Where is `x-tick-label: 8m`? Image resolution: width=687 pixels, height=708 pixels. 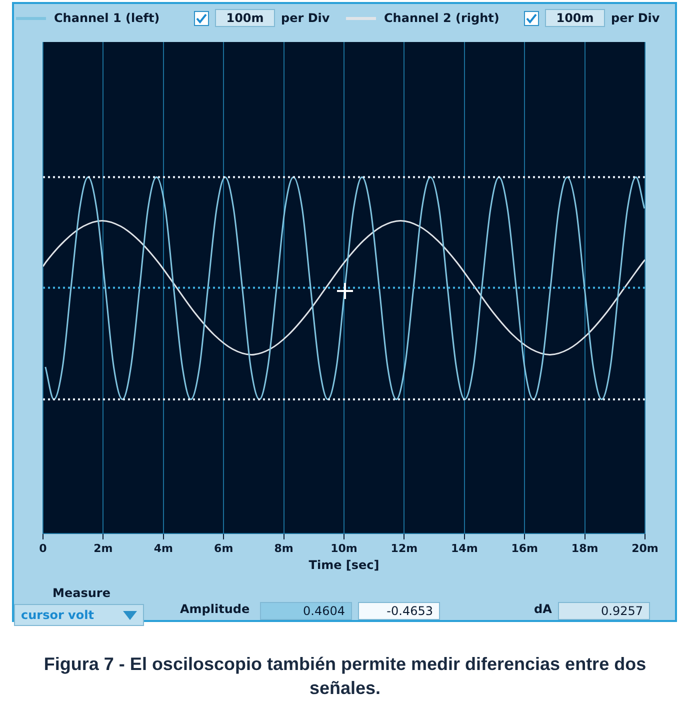 x-tick-label: 8m is located at coordinates (284, 548).